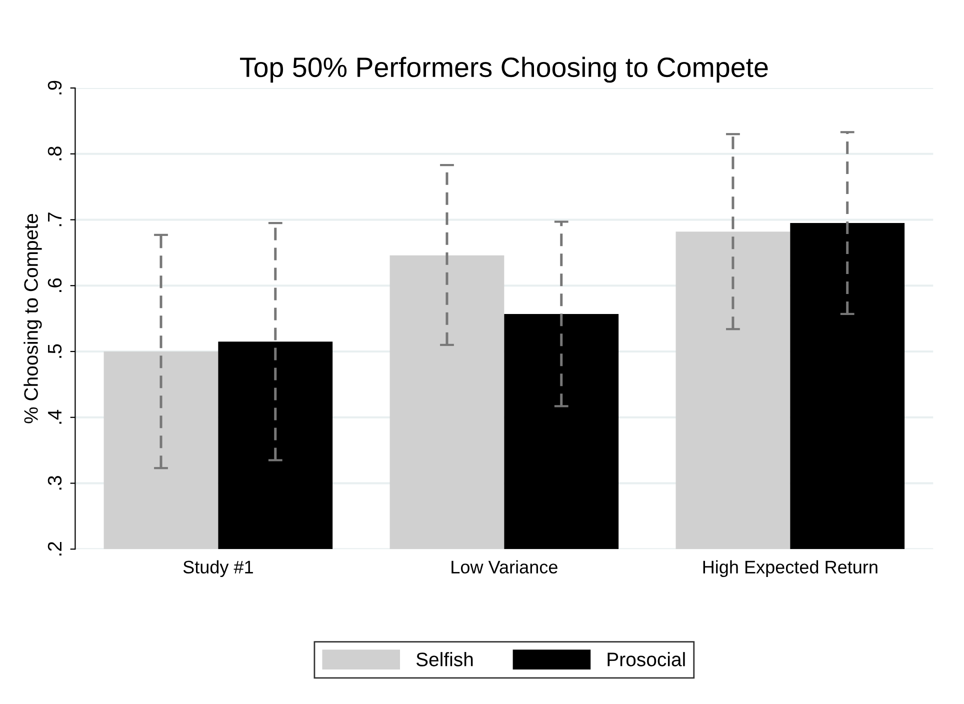  I want to click on y-tick-label: .6, so click(55, 285).